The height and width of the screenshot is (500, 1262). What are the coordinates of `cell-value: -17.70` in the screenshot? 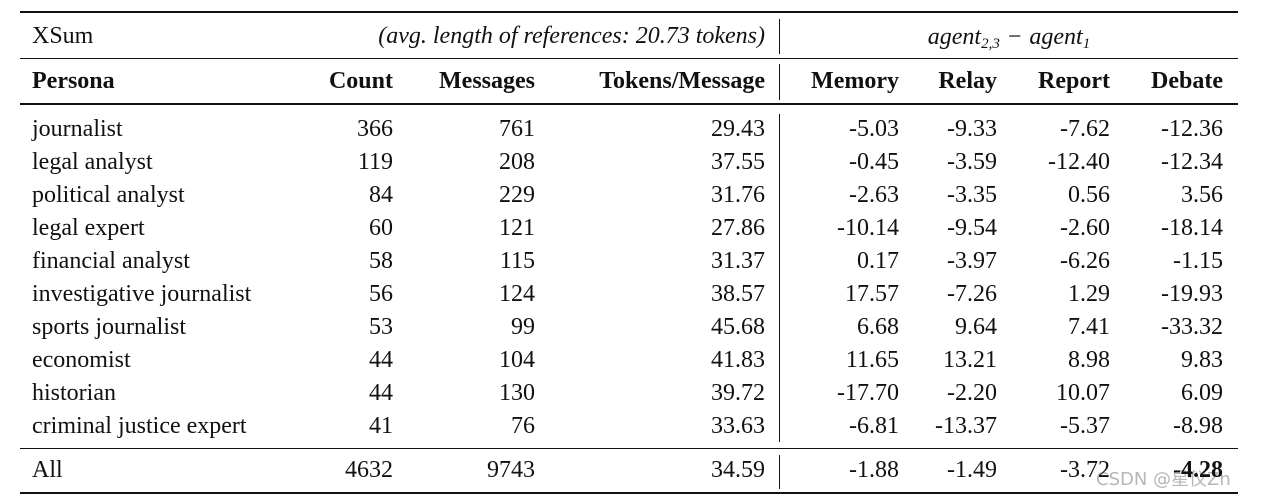 It's located at (868, 393).